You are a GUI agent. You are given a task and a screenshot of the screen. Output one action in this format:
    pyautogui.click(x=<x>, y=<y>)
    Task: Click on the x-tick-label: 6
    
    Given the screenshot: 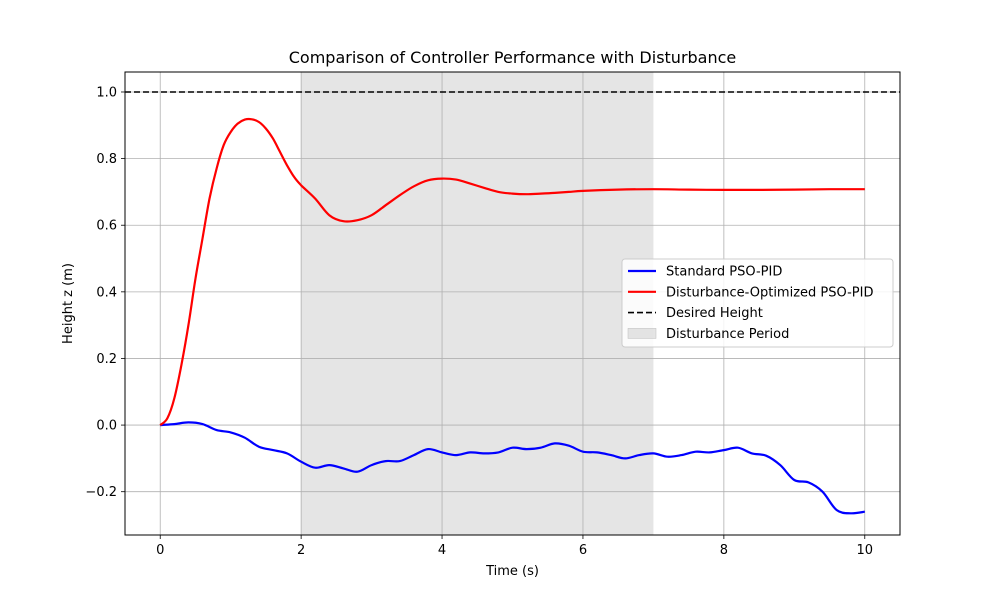 What is the action you would take?
    pyautogui.click(x=583, y=550)
    